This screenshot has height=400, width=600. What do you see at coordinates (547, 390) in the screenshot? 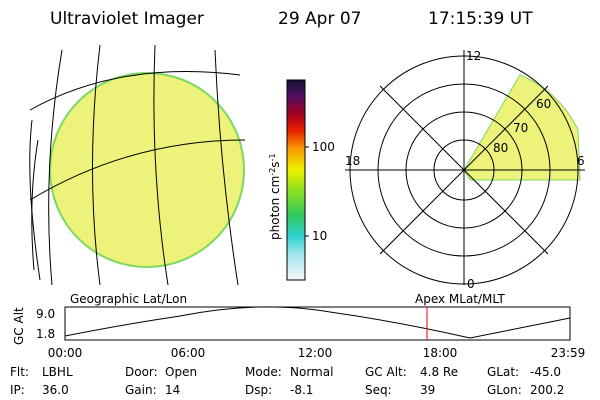
I see `info-value: 200.2` at bounding box center [547, 390].